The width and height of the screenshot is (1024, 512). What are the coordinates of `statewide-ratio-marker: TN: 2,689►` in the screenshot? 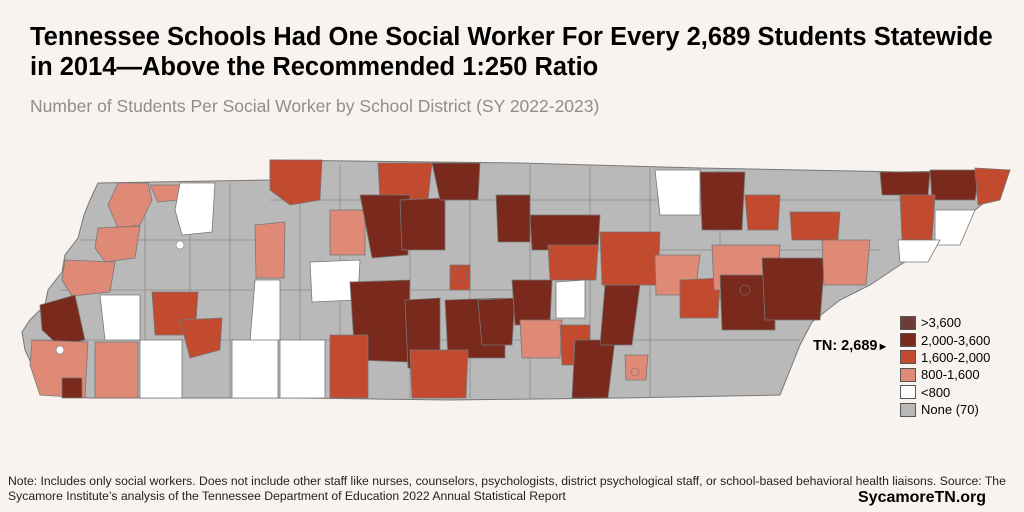 It's located at (850, 346).